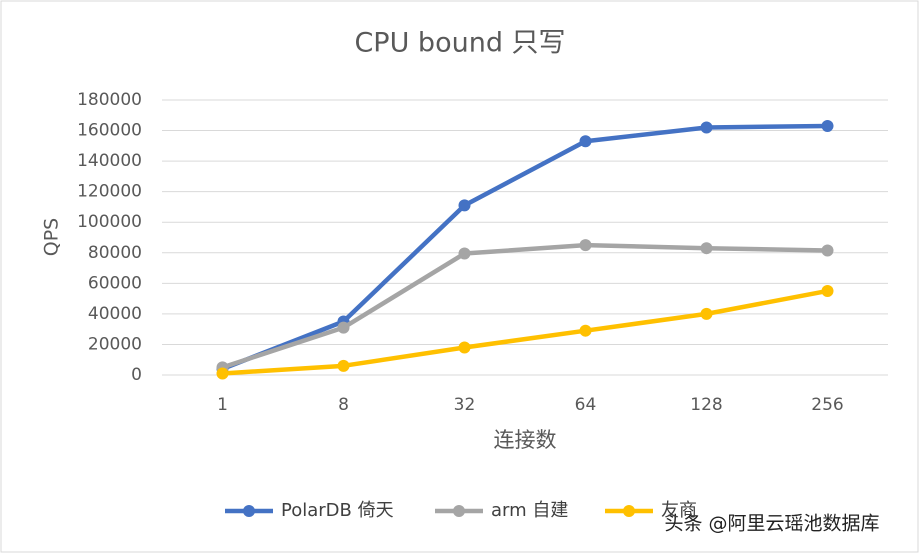 The width and height of the screenshot is (920, 554). I want to click on y-axis-title: QPS, so click(52, 237).